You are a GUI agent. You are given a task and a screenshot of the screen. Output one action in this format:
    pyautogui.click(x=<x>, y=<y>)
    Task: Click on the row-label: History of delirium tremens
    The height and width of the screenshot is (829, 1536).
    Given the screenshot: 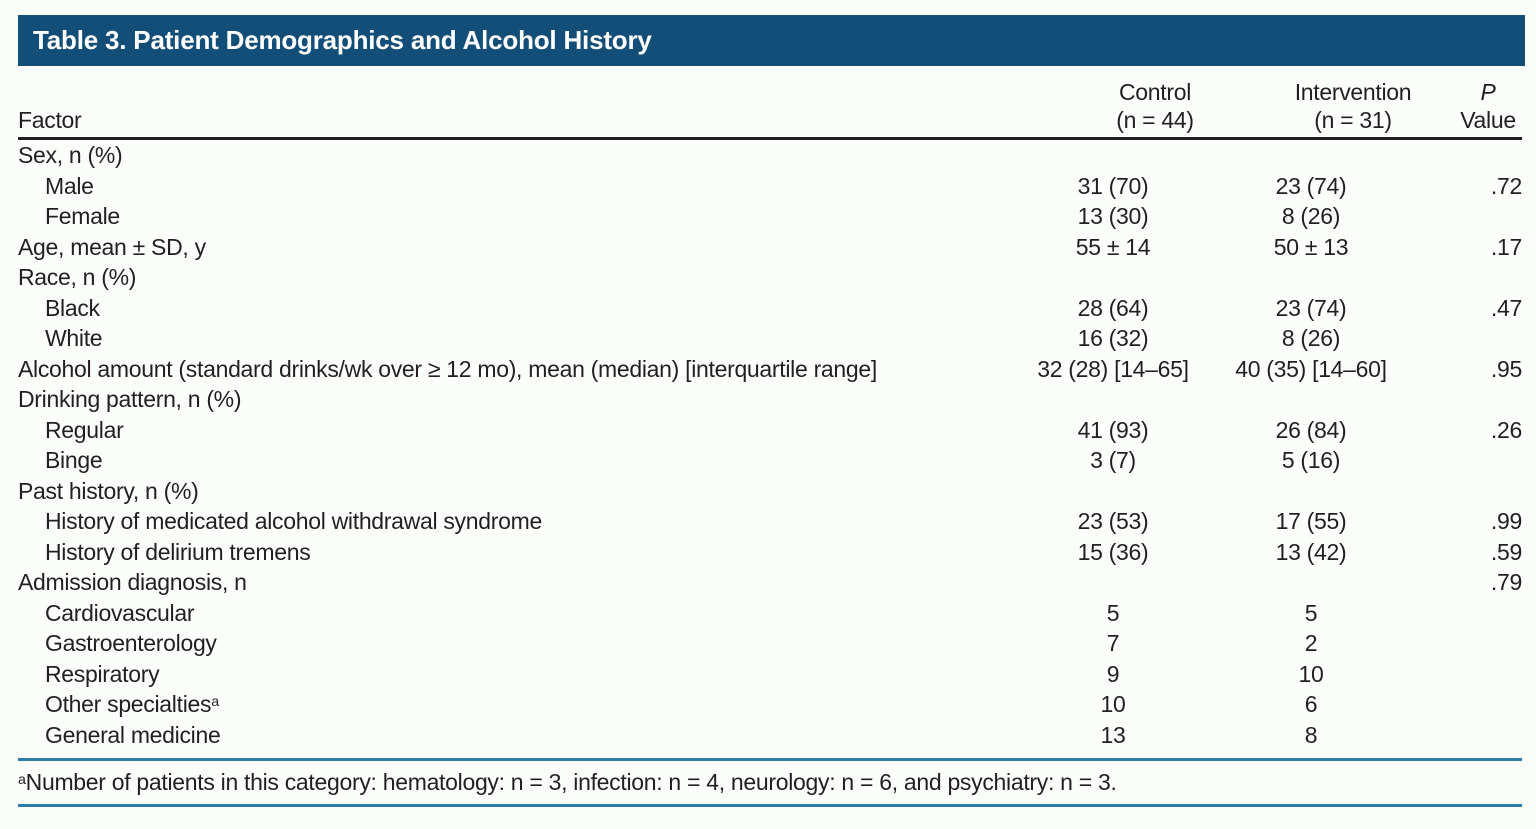 What is the action you would take?
    pyautogui.click(x=178, y=551)
    